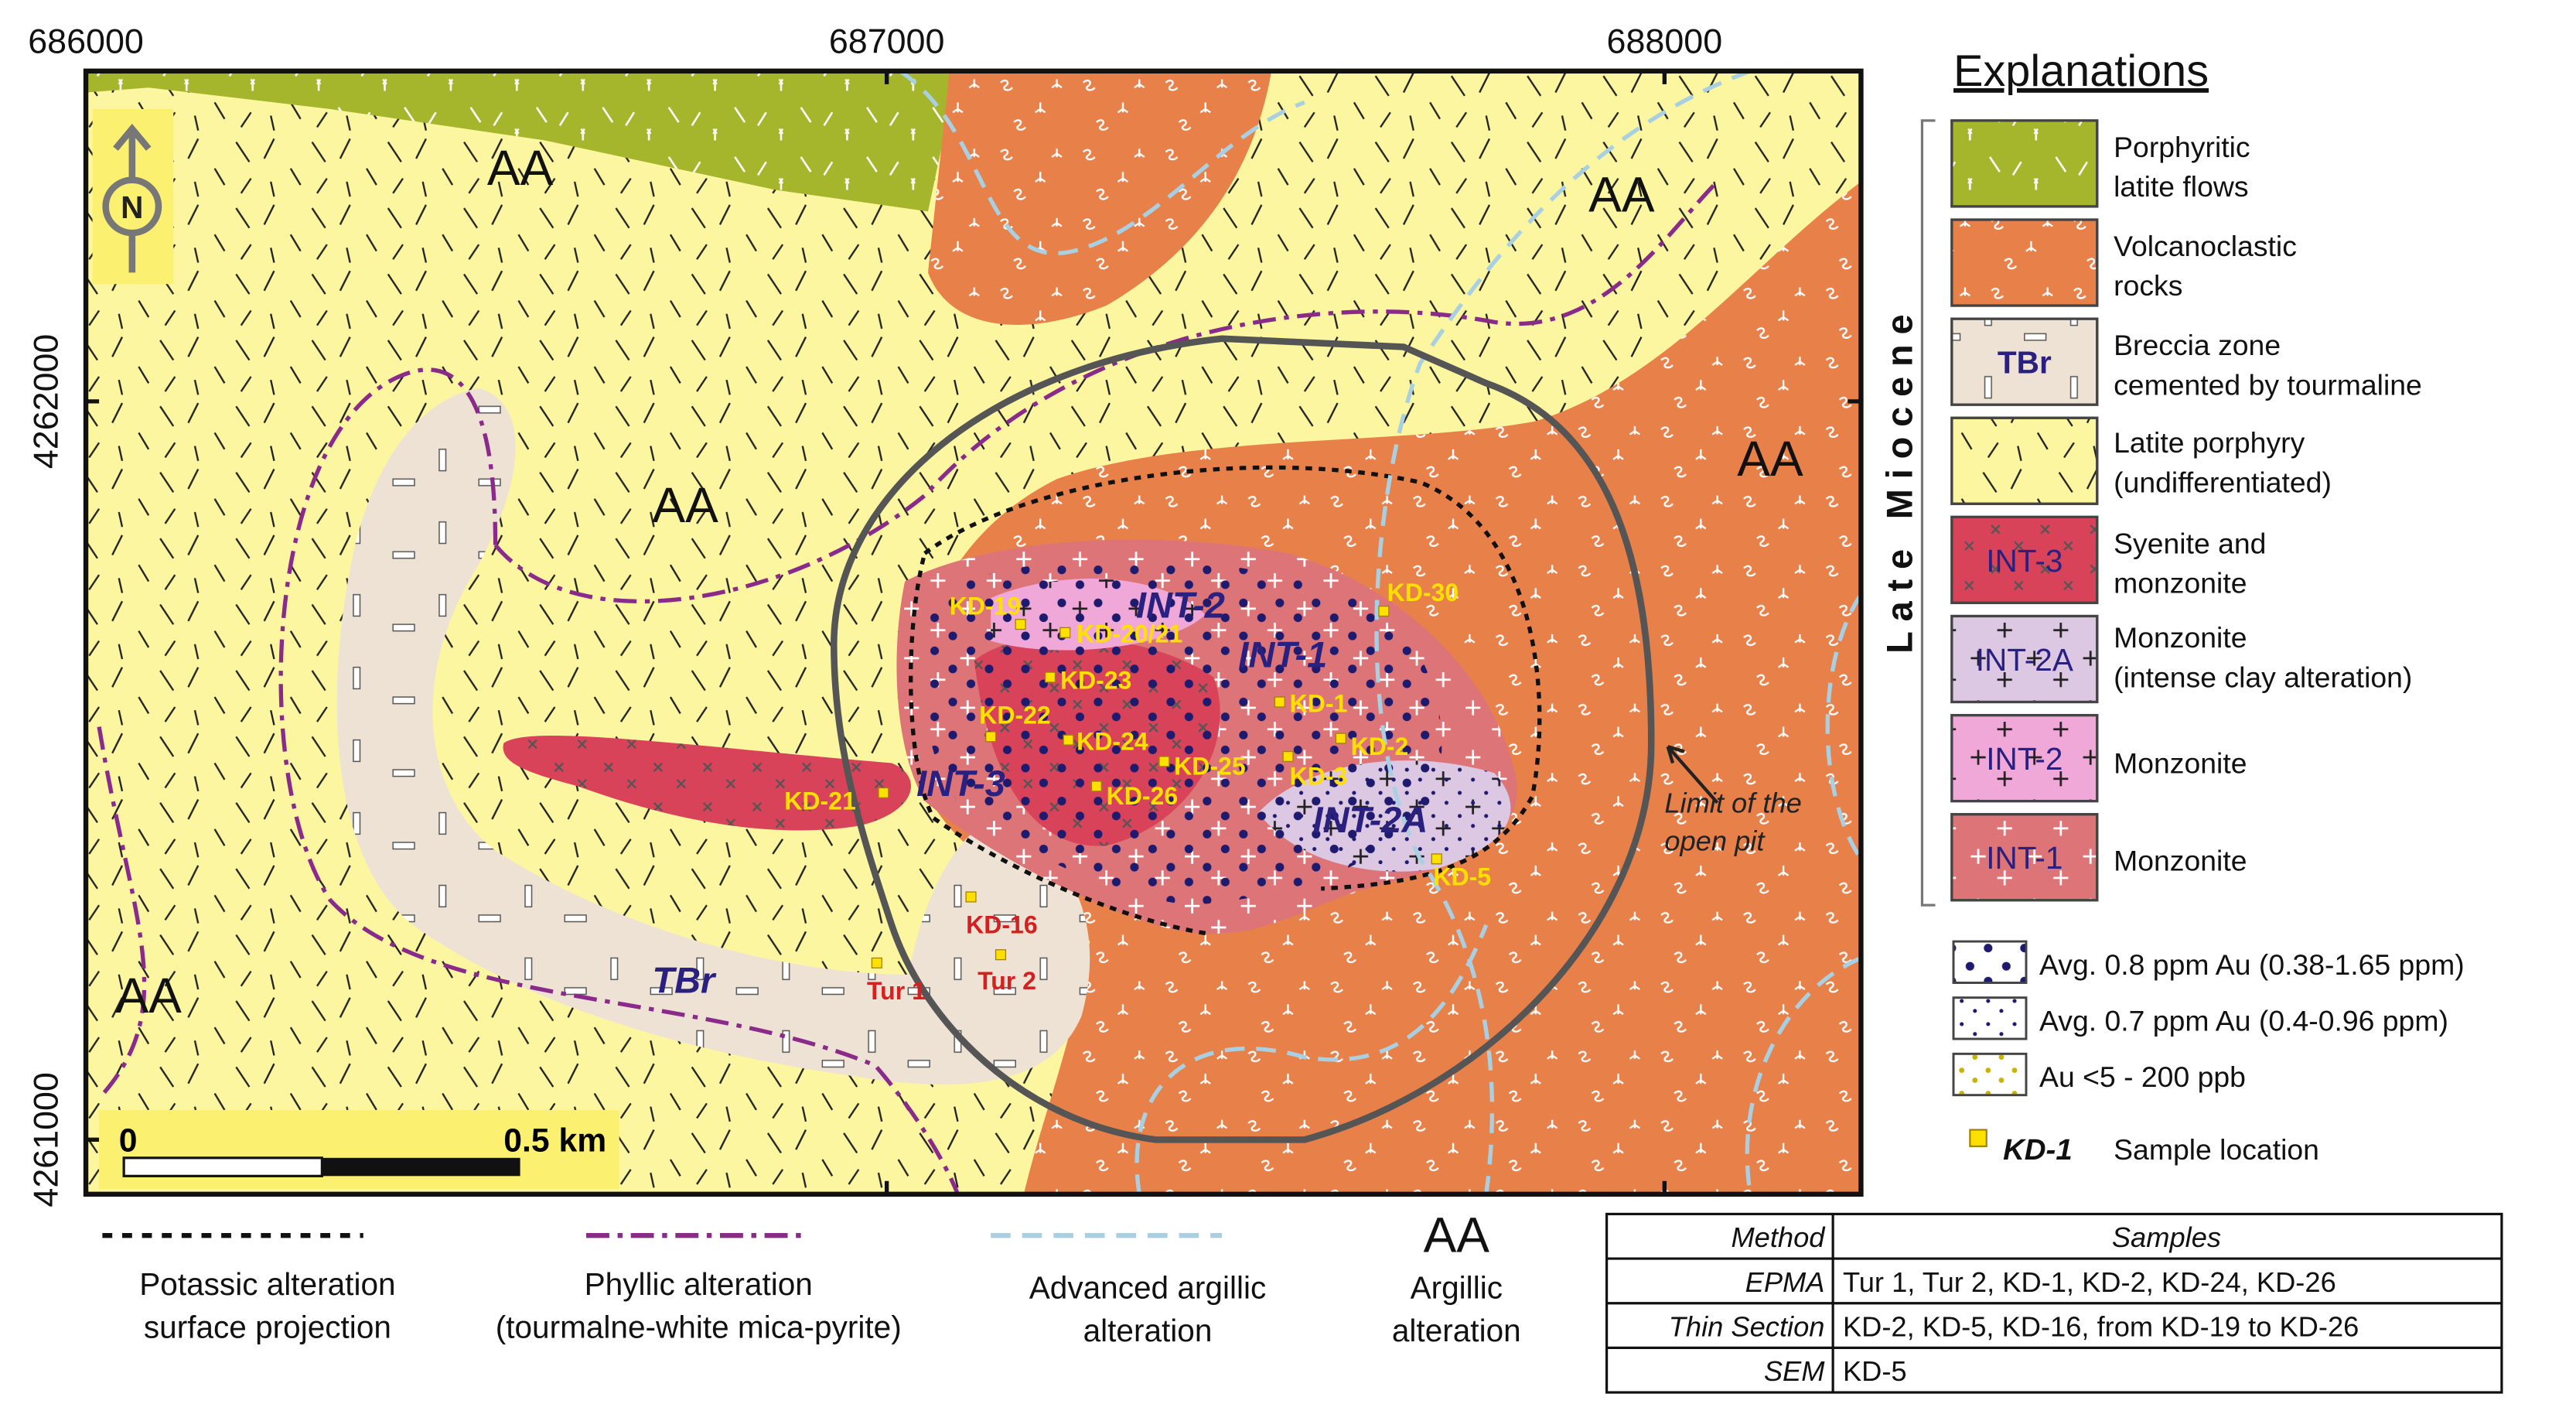  What do you see at coordinates (2223, 482) in the screenshot?
I see `text-line: (undifferentiated)` at bounding box center [2223, 482].